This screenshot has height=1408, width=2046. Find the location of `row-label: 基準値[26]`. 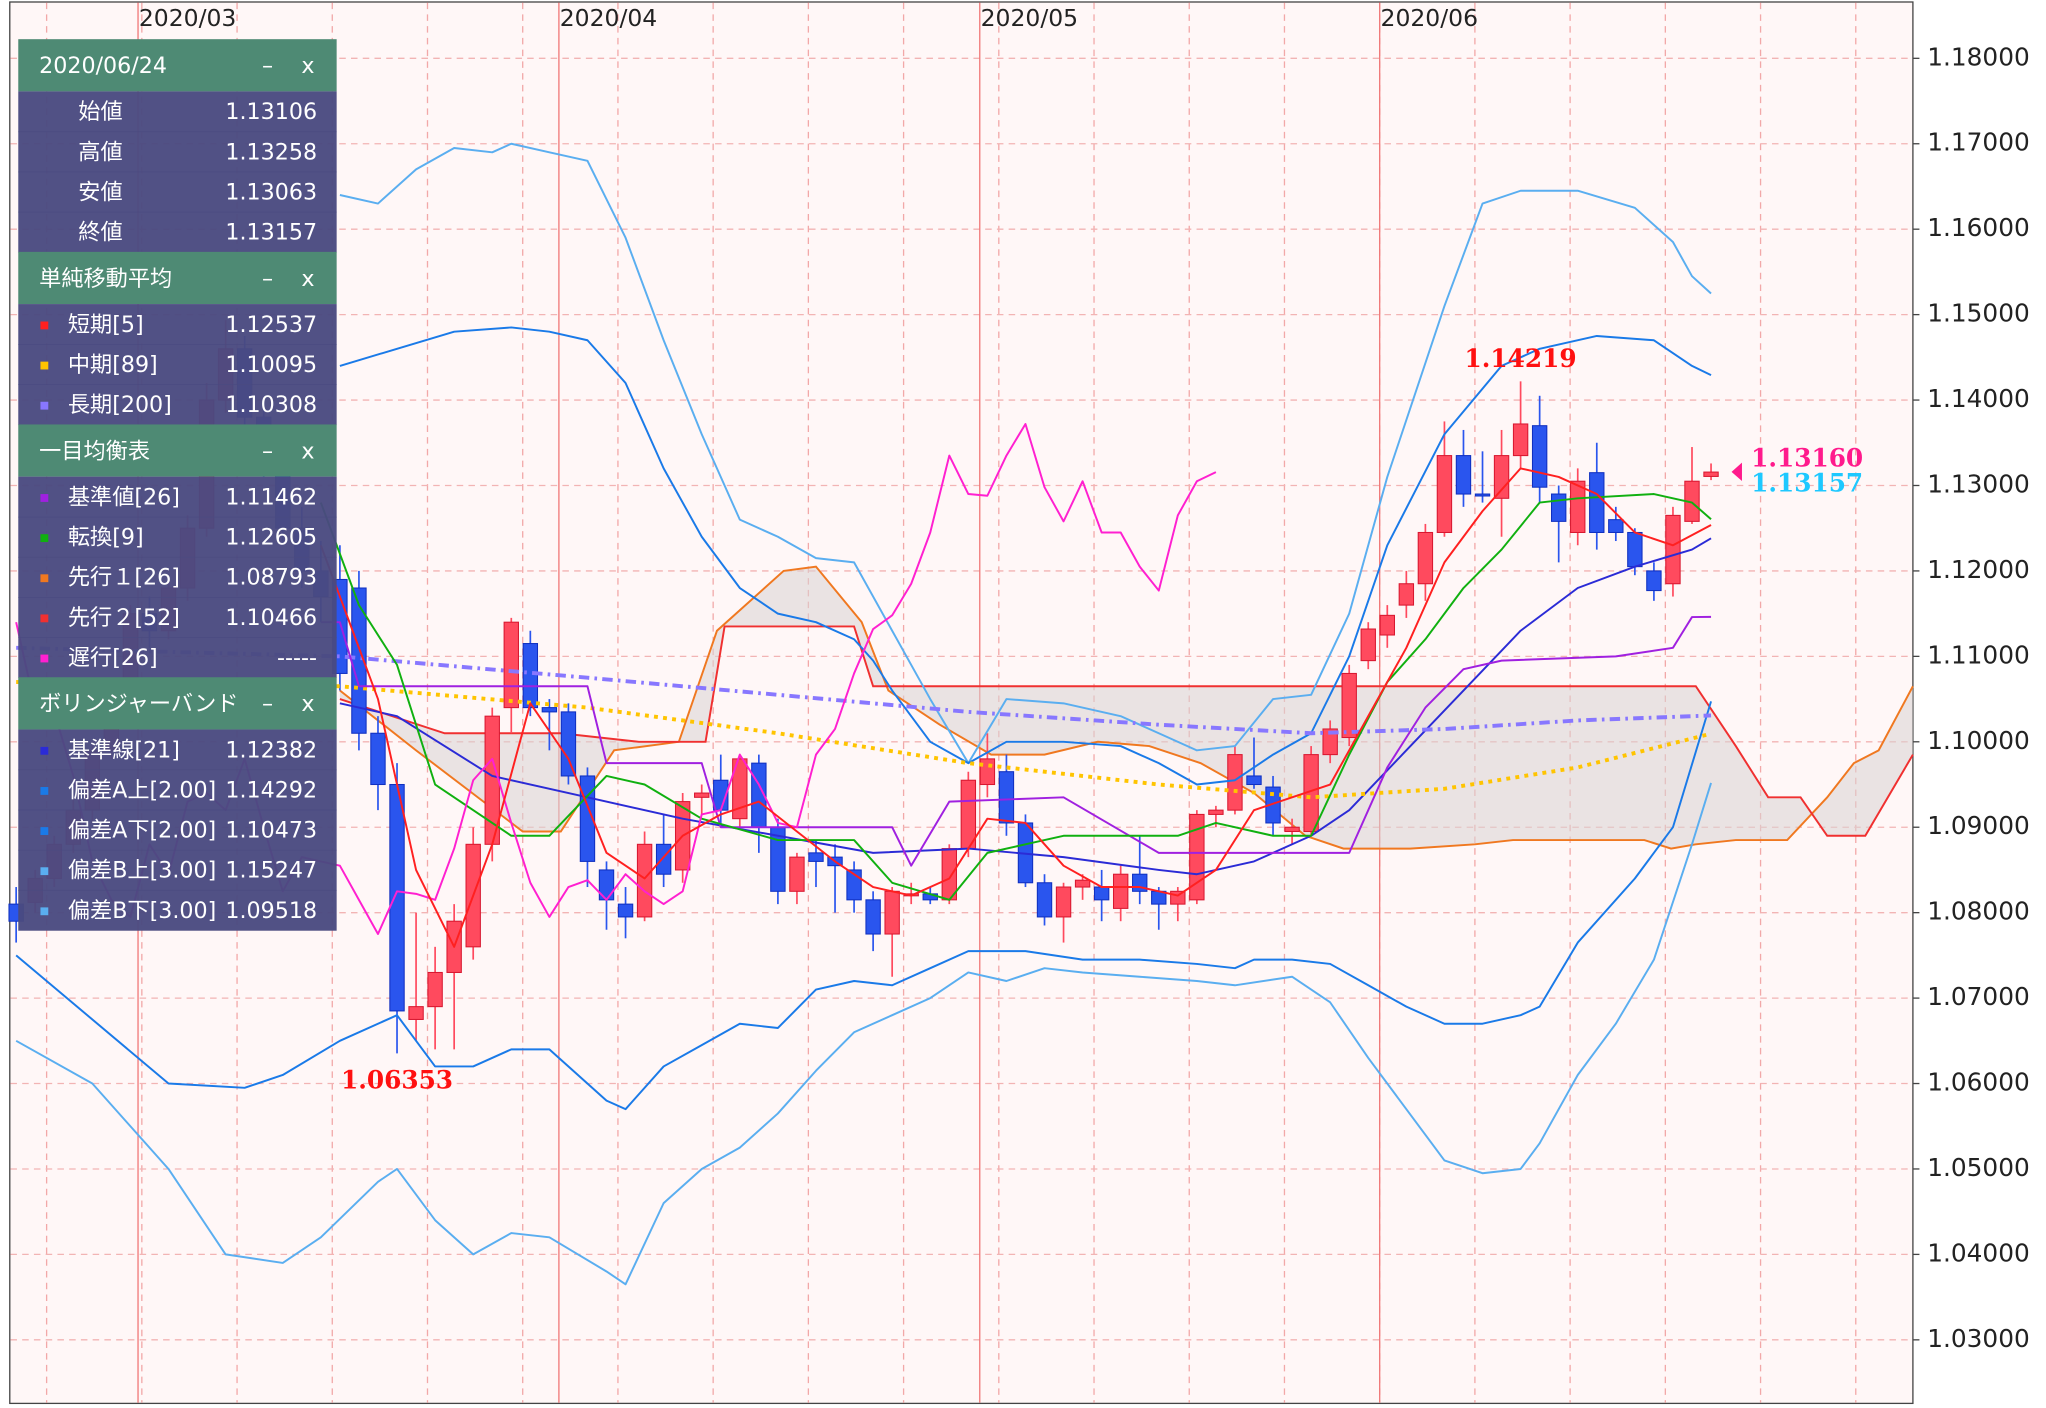

row-label: 基準値[26] is located at coordinates (124, 497).